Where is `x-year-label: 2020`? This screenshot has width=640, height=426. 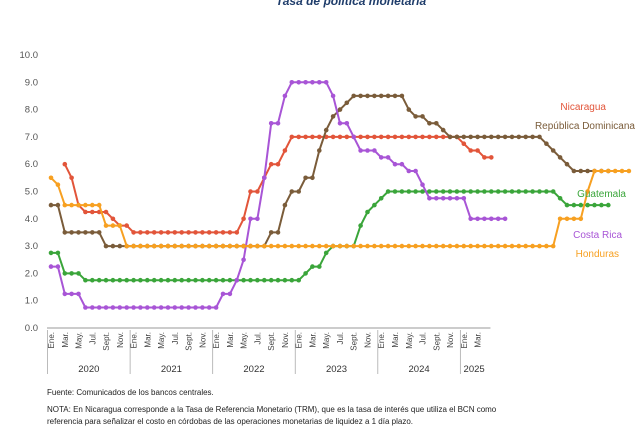 x-year-label: 2020 is located at coordinates (88, 369).